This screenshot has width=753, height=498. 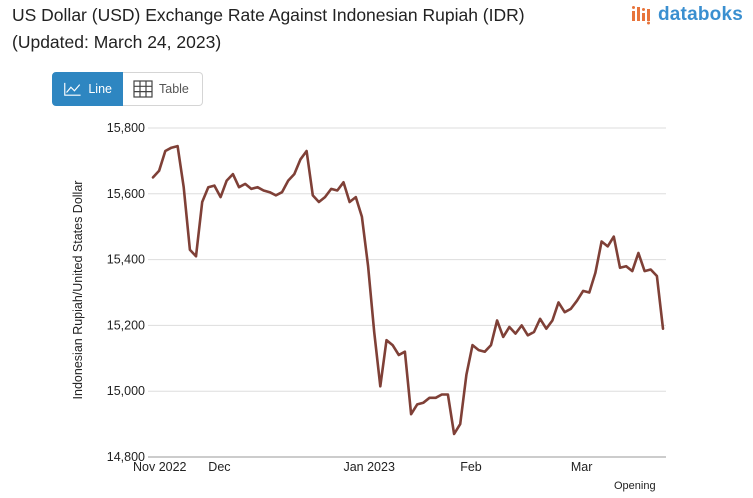 I want to click on logo-bars-icon, so click(x=640, y=15).